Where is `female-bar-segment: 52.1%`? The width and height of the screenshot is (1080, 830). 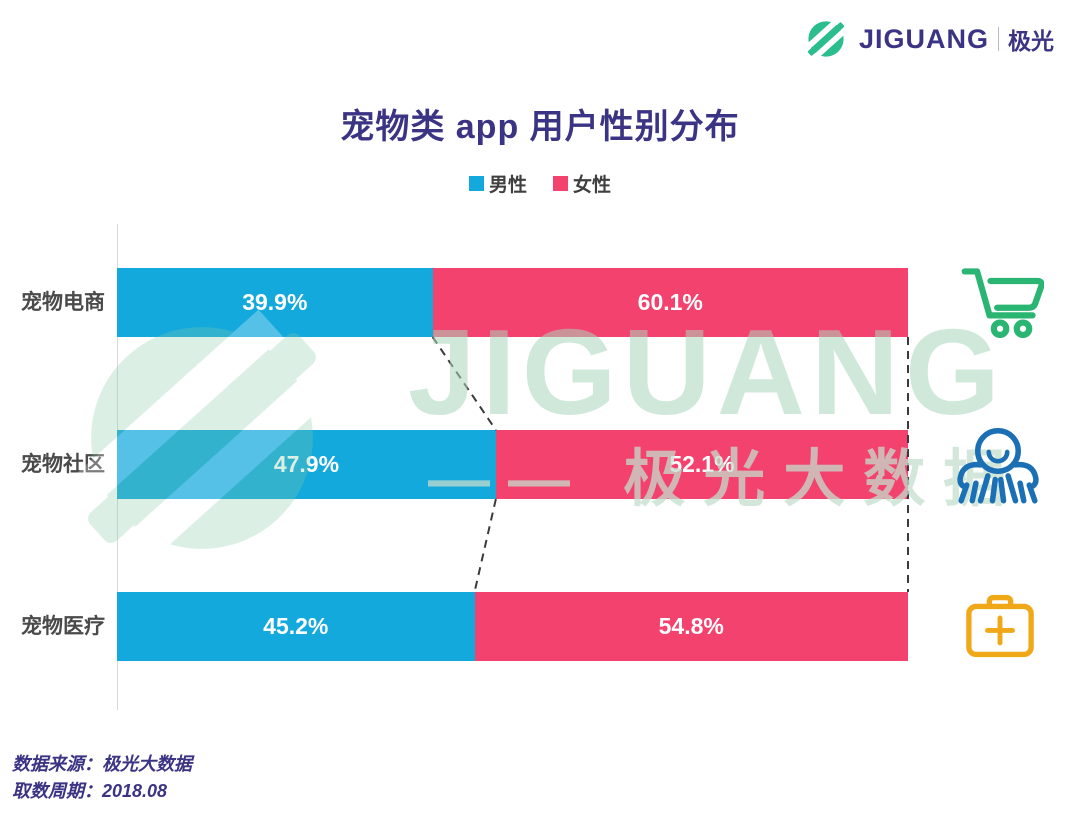 female-bar-segment: 52.1% is located at coordinates (701, 464).